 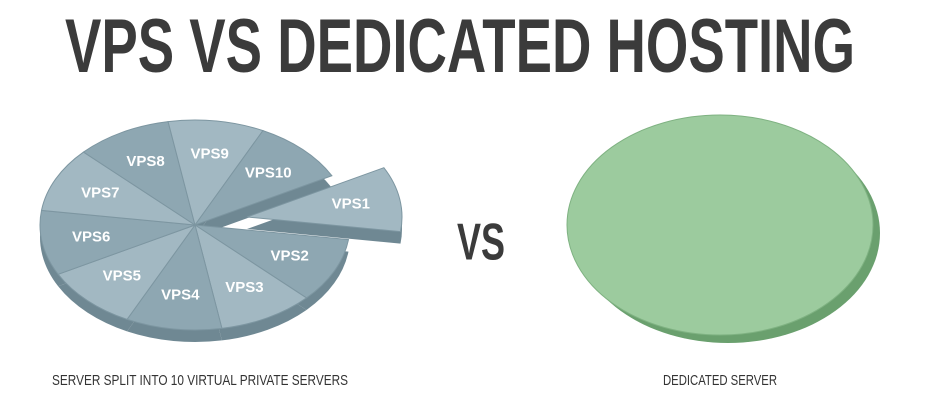 What do you see at coordinates (209, 153) in the screenshot?
I see `slice-label: VPS9` at bounding box center [209, 153].